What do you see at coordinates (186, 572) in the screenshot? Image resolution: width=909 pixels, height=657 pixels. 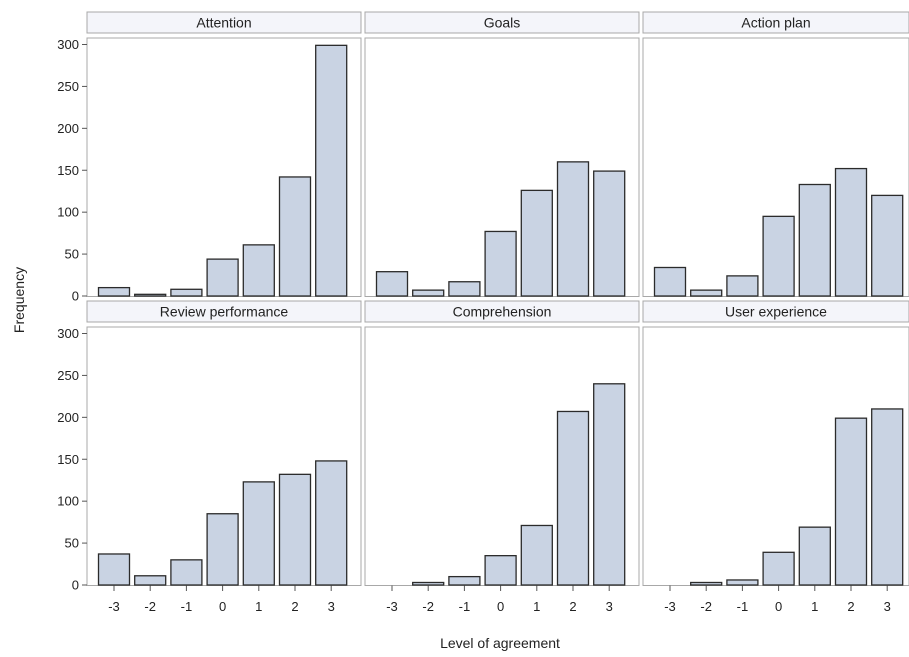 I see `bar-review-performance--1` at bounding box center [186, 572].